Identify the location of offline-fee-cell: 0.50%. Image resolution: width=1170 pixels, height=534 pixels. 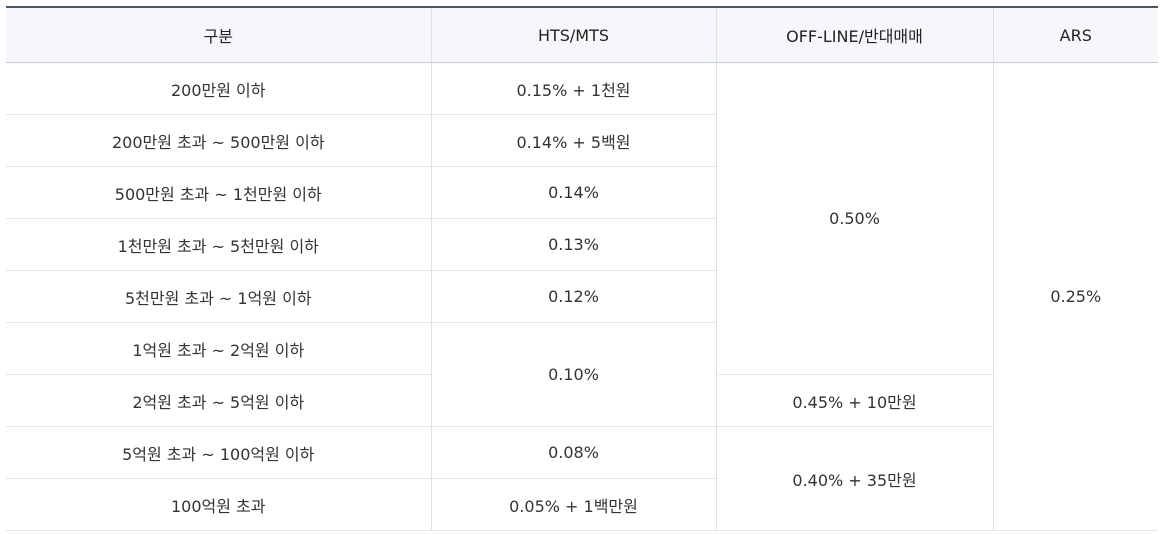
(854, 218).